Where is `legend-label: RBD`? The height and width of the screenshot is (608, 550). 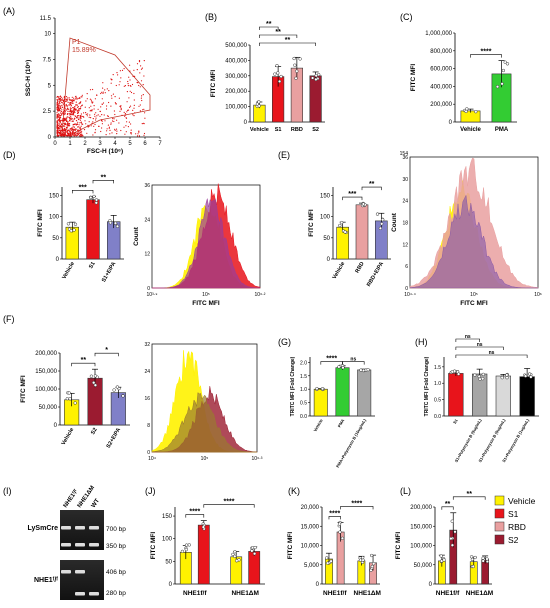 legend-label: RBD is located at coordinates (517, 527).